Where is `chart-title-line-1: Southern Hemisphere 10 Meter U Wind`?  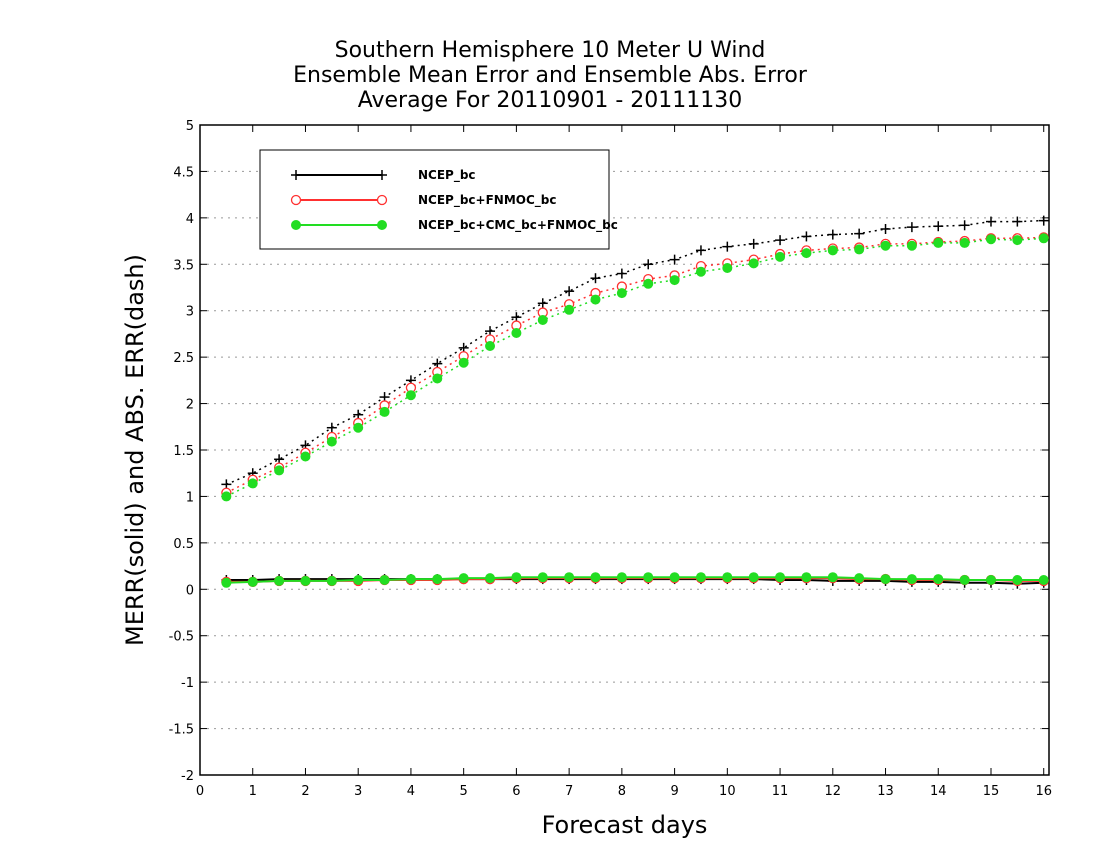 chart-title-line-1: Southern Hemisphere 10 Meter U Wind is located at coordinates (550, 50).